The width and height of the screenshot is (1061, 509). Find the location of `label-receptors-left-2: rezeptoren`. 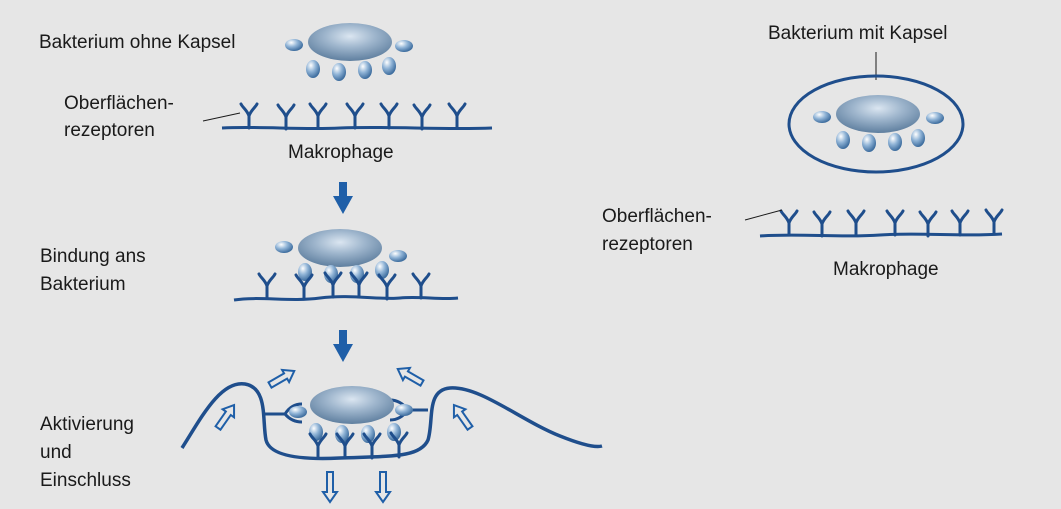

label-receptors-left-2: rezeptoren is located at coordinates (109, 130).